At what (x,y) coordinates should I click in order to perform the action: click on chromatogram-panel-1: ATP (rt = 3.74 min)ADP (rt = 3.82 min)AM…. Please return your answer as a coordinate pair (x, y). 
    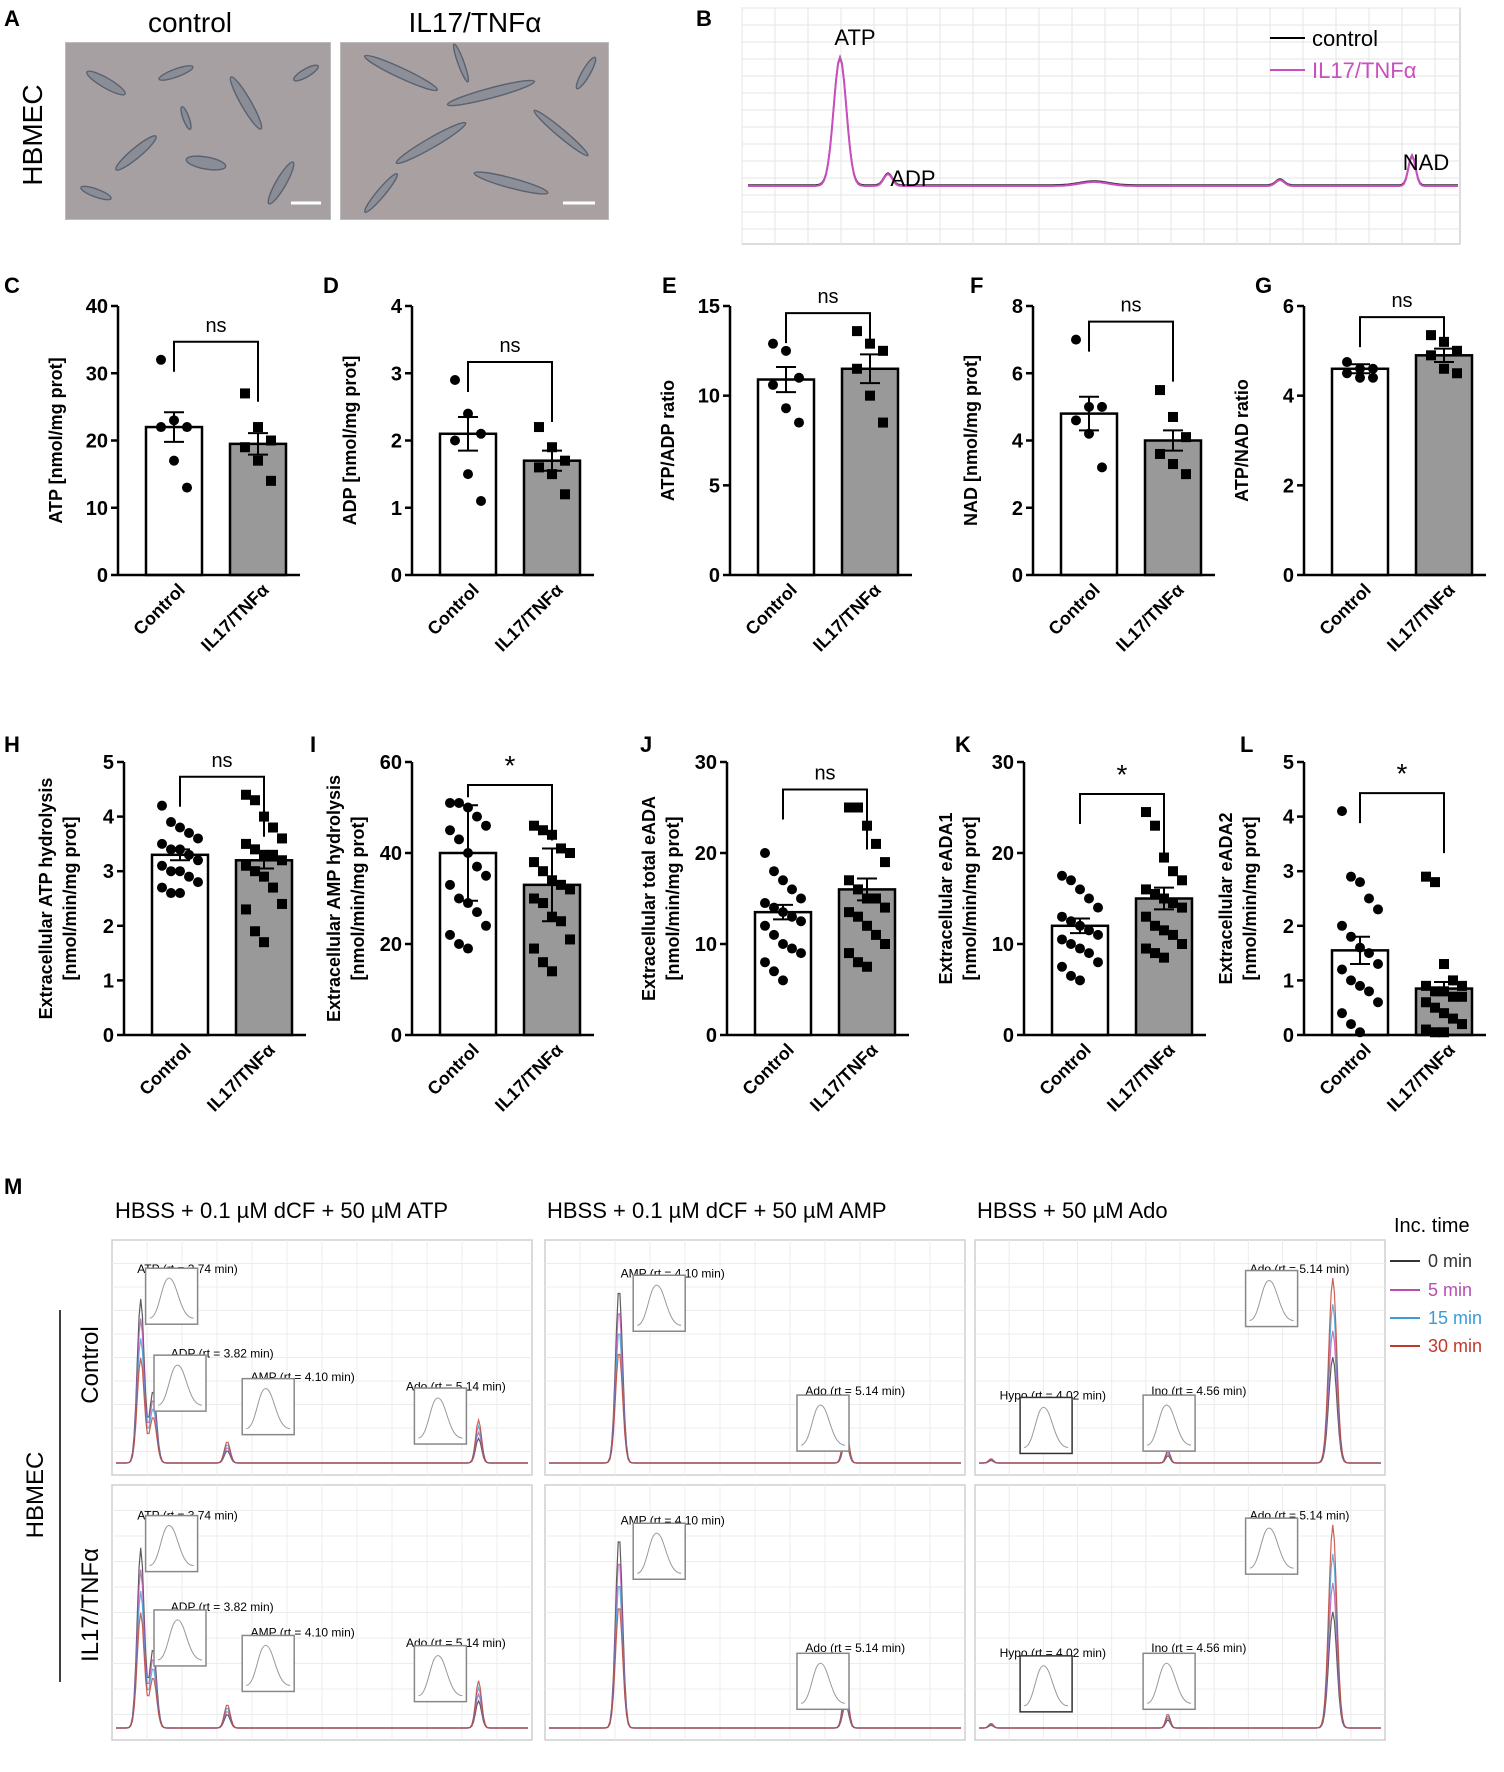
    Looking at the image, I should click on (322, 1357).